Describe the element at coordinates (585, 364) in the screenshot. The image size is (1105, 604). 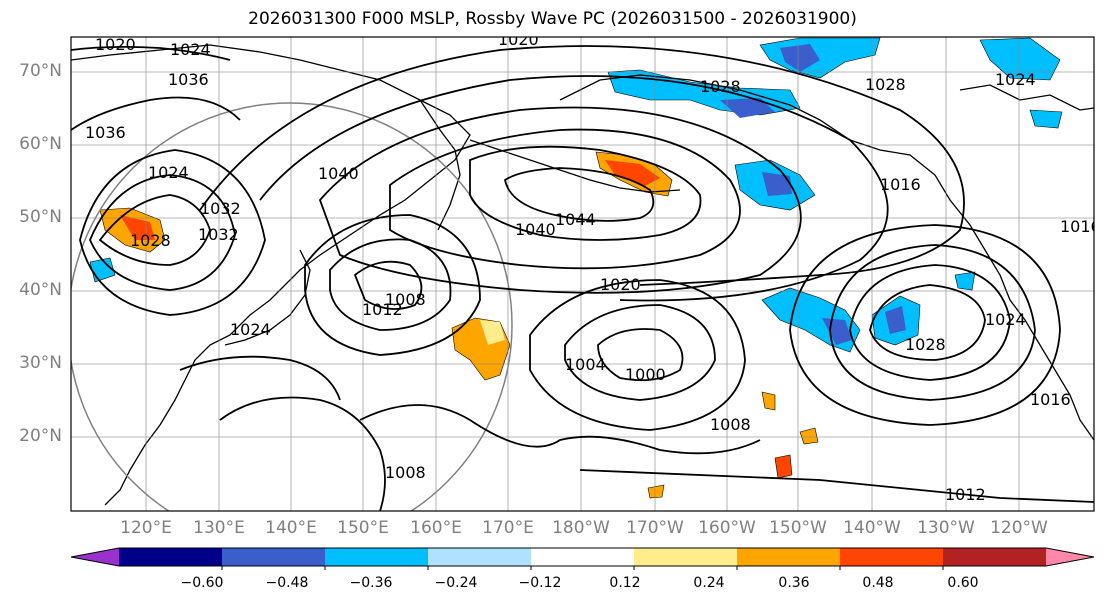
I see `contour-label: 1004` at that location.